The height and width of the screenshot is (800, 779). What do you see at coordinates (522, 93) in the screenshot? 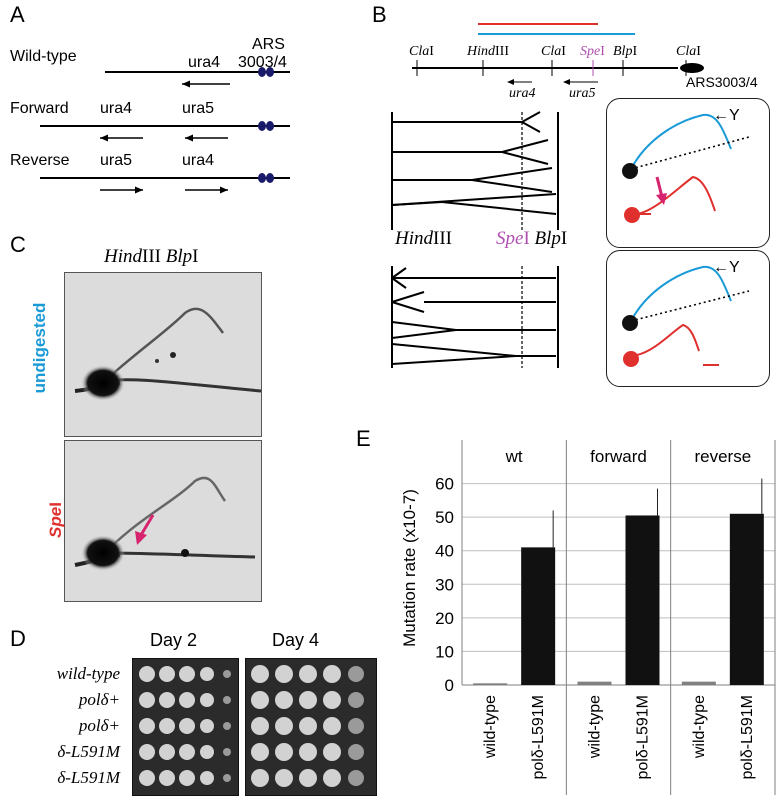
I see `map-gene-ura4: ura4` at bounding box center [522, 93].